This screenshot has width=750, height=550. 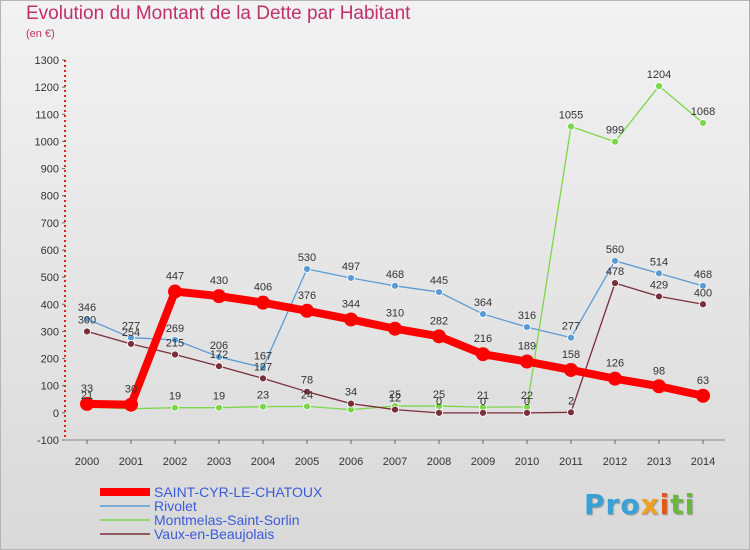 I want to click on data-label: 19, so click(x=219, y=397).